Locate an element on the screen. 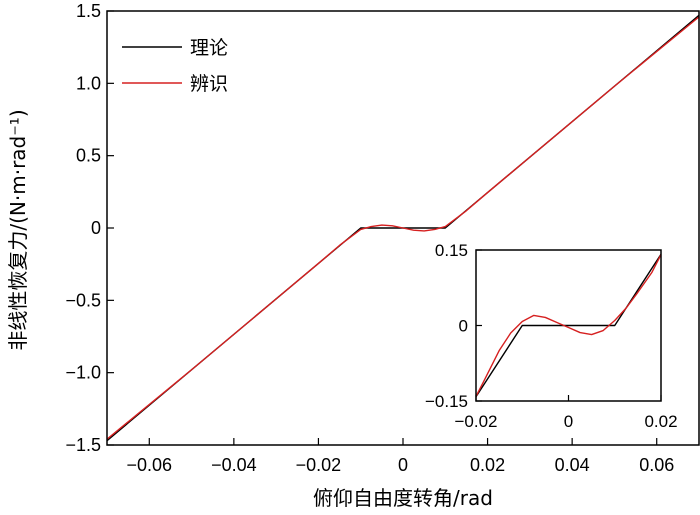 The height and width of the screenshot is (515, 700). main-x-tick-label-4: 0.02 is located at coordinates (487, 465).